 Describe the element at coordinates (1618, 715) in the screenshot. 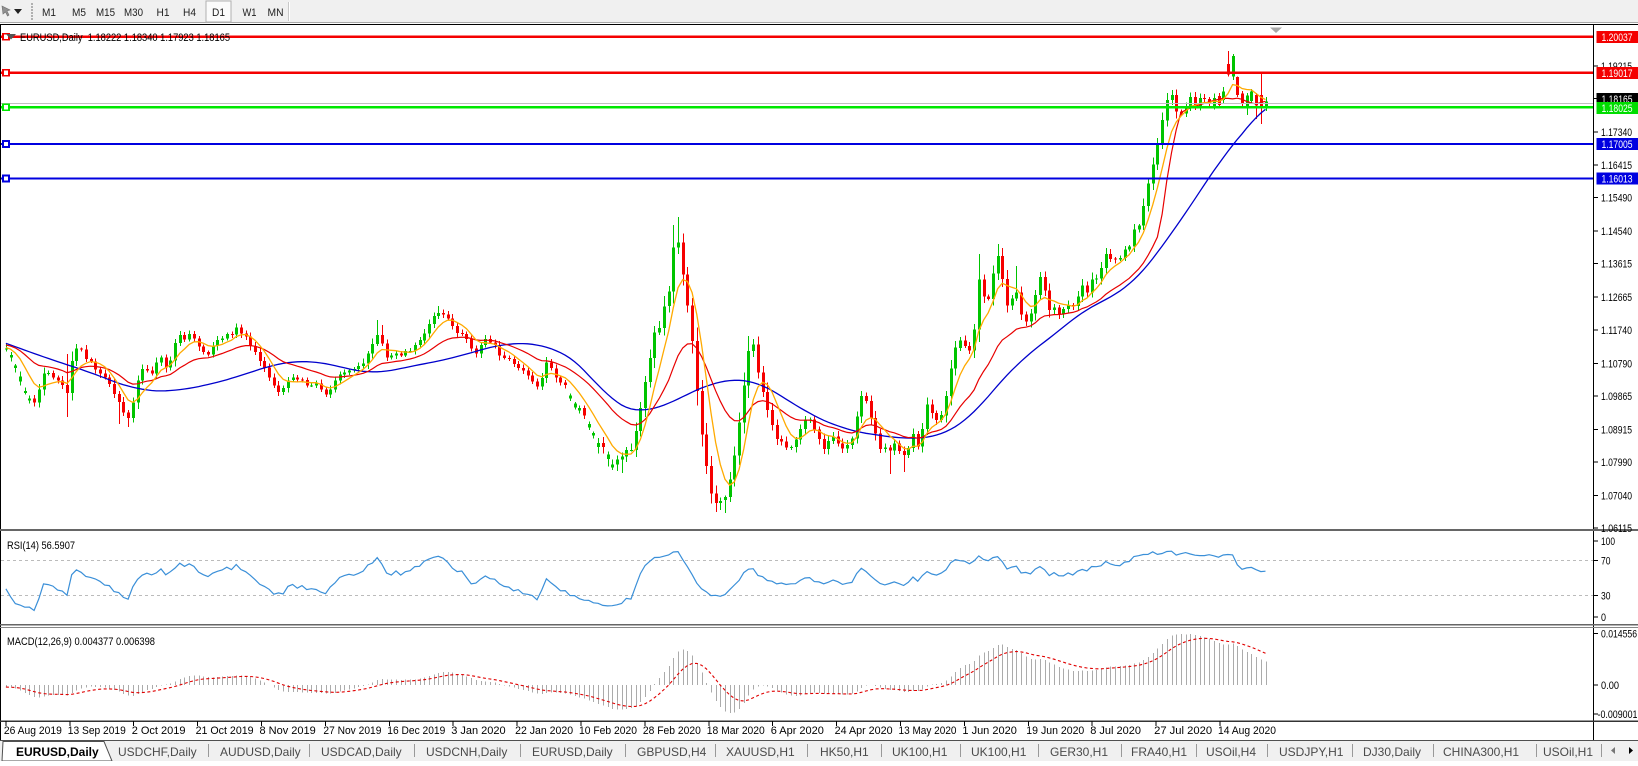

I see `svg-text: -0.009001` at that location.